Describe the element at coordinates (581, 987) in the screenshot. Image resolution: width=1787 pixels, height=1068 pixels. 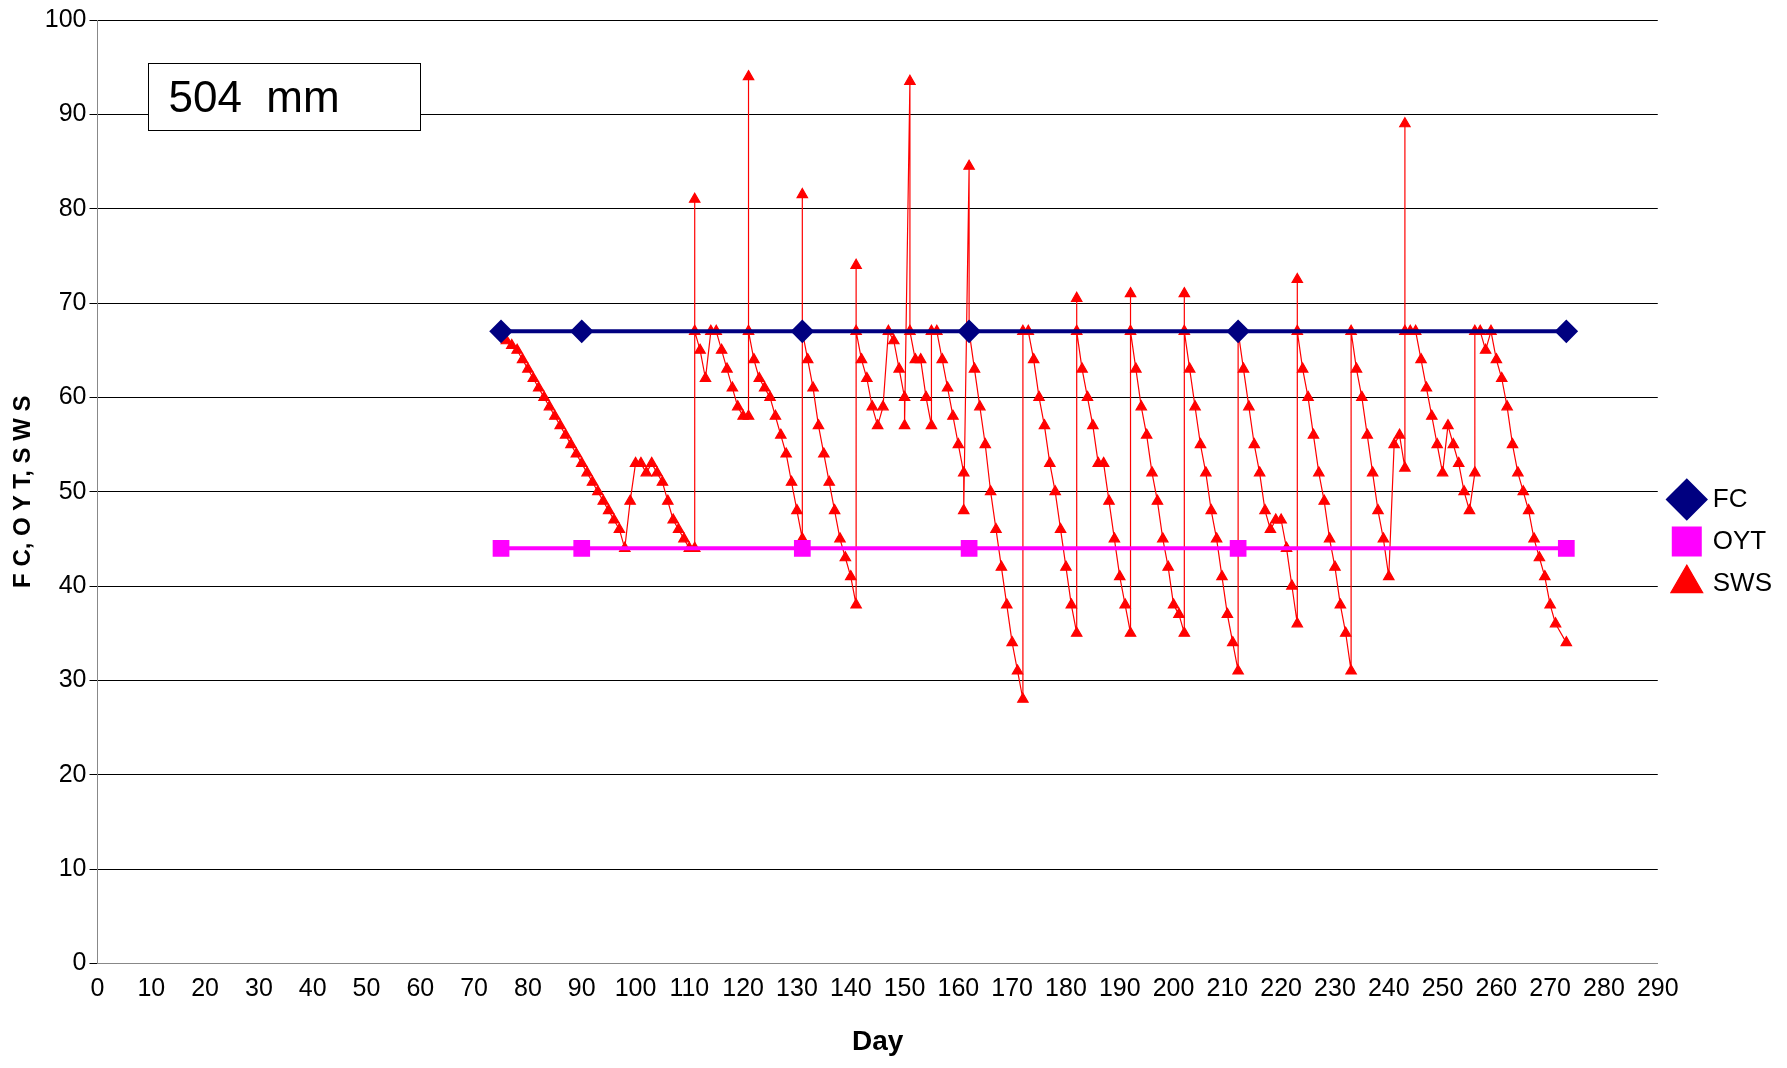
I see `x-tick-label: 90` at that location.